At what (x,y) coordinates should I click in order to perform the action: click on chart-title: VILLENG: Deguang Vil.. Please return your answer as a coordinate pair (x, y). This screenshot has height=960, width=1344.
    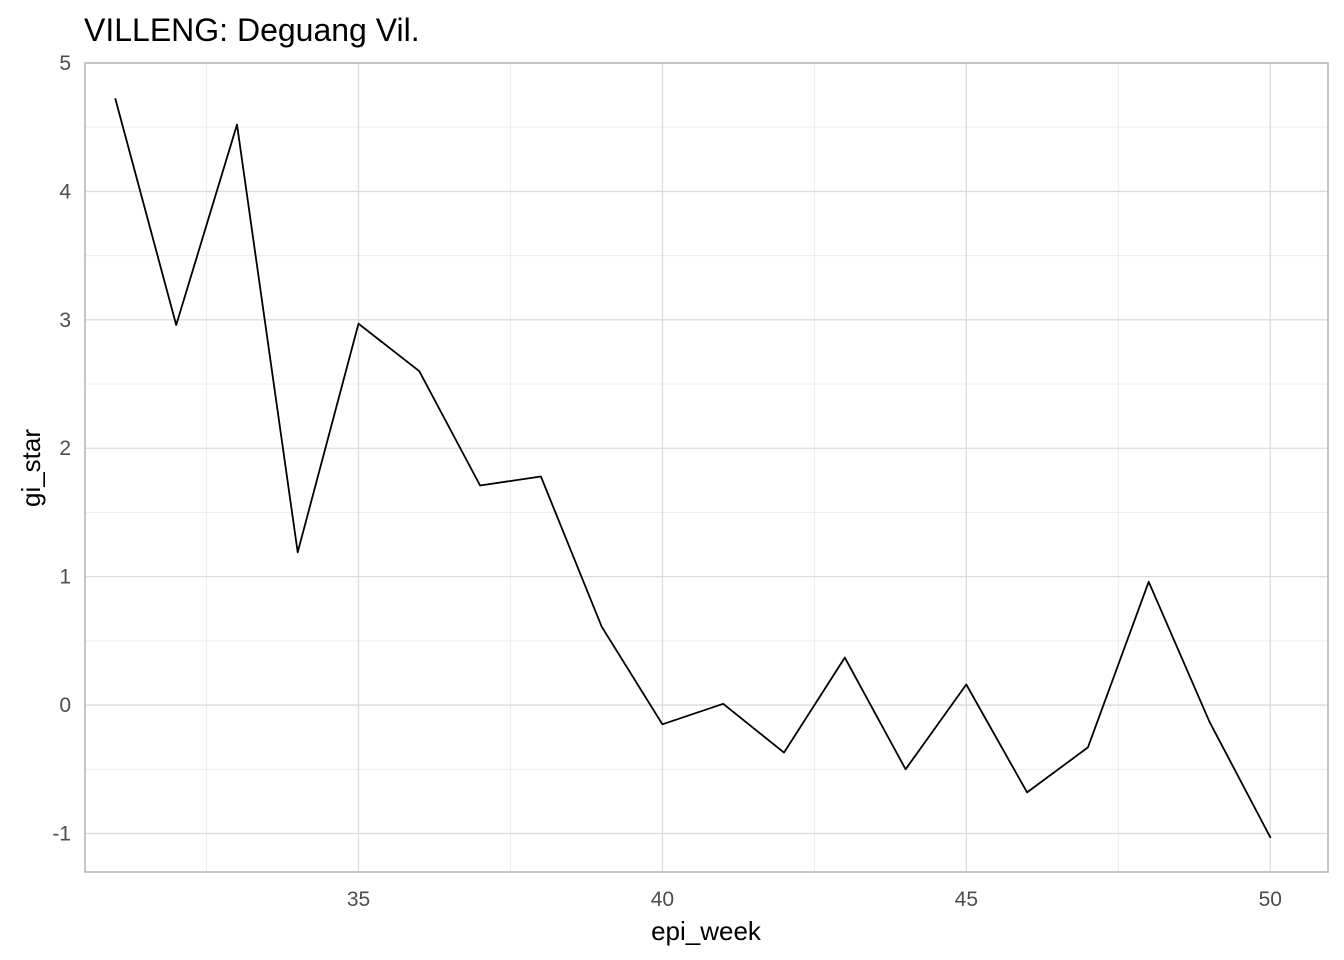
    Looking at the image, I should click on (252, 30).